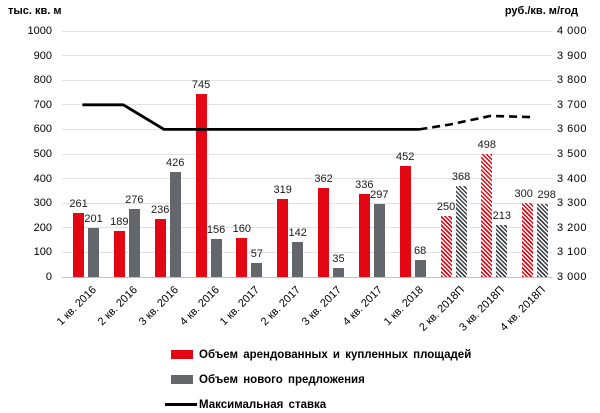 This screenshot has height=413, width=600. Describe the element at coordinates (256, 253) in the screenshot. I see `bar-value-label: 57` at that location.